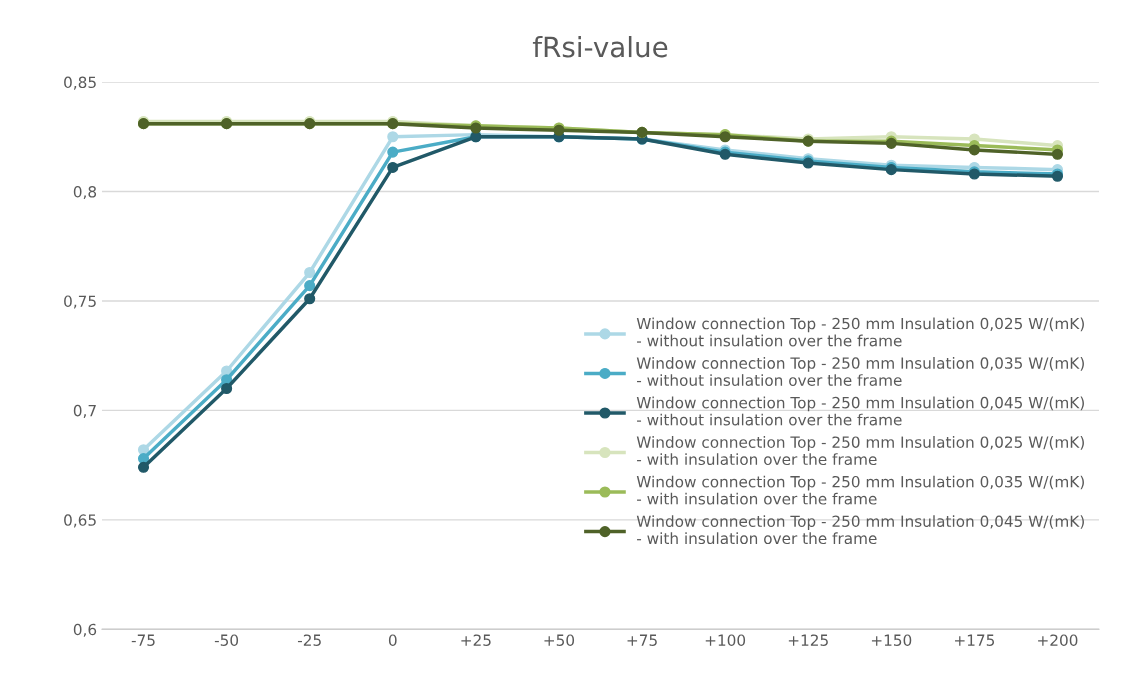  Describe the element at coordinates (80, 521) in the screenshot. I see `y-tick-label: 0,65` at that location.